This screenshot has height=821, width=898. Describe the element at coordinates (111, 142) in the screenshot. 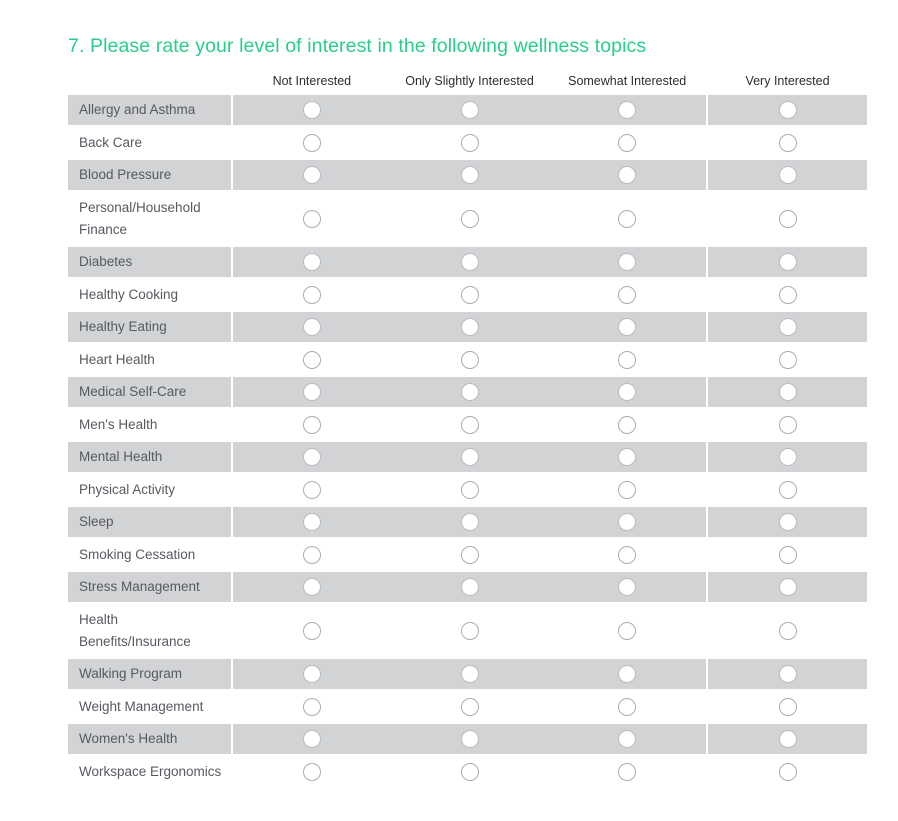

I see `row-label: Back Care` at that location.